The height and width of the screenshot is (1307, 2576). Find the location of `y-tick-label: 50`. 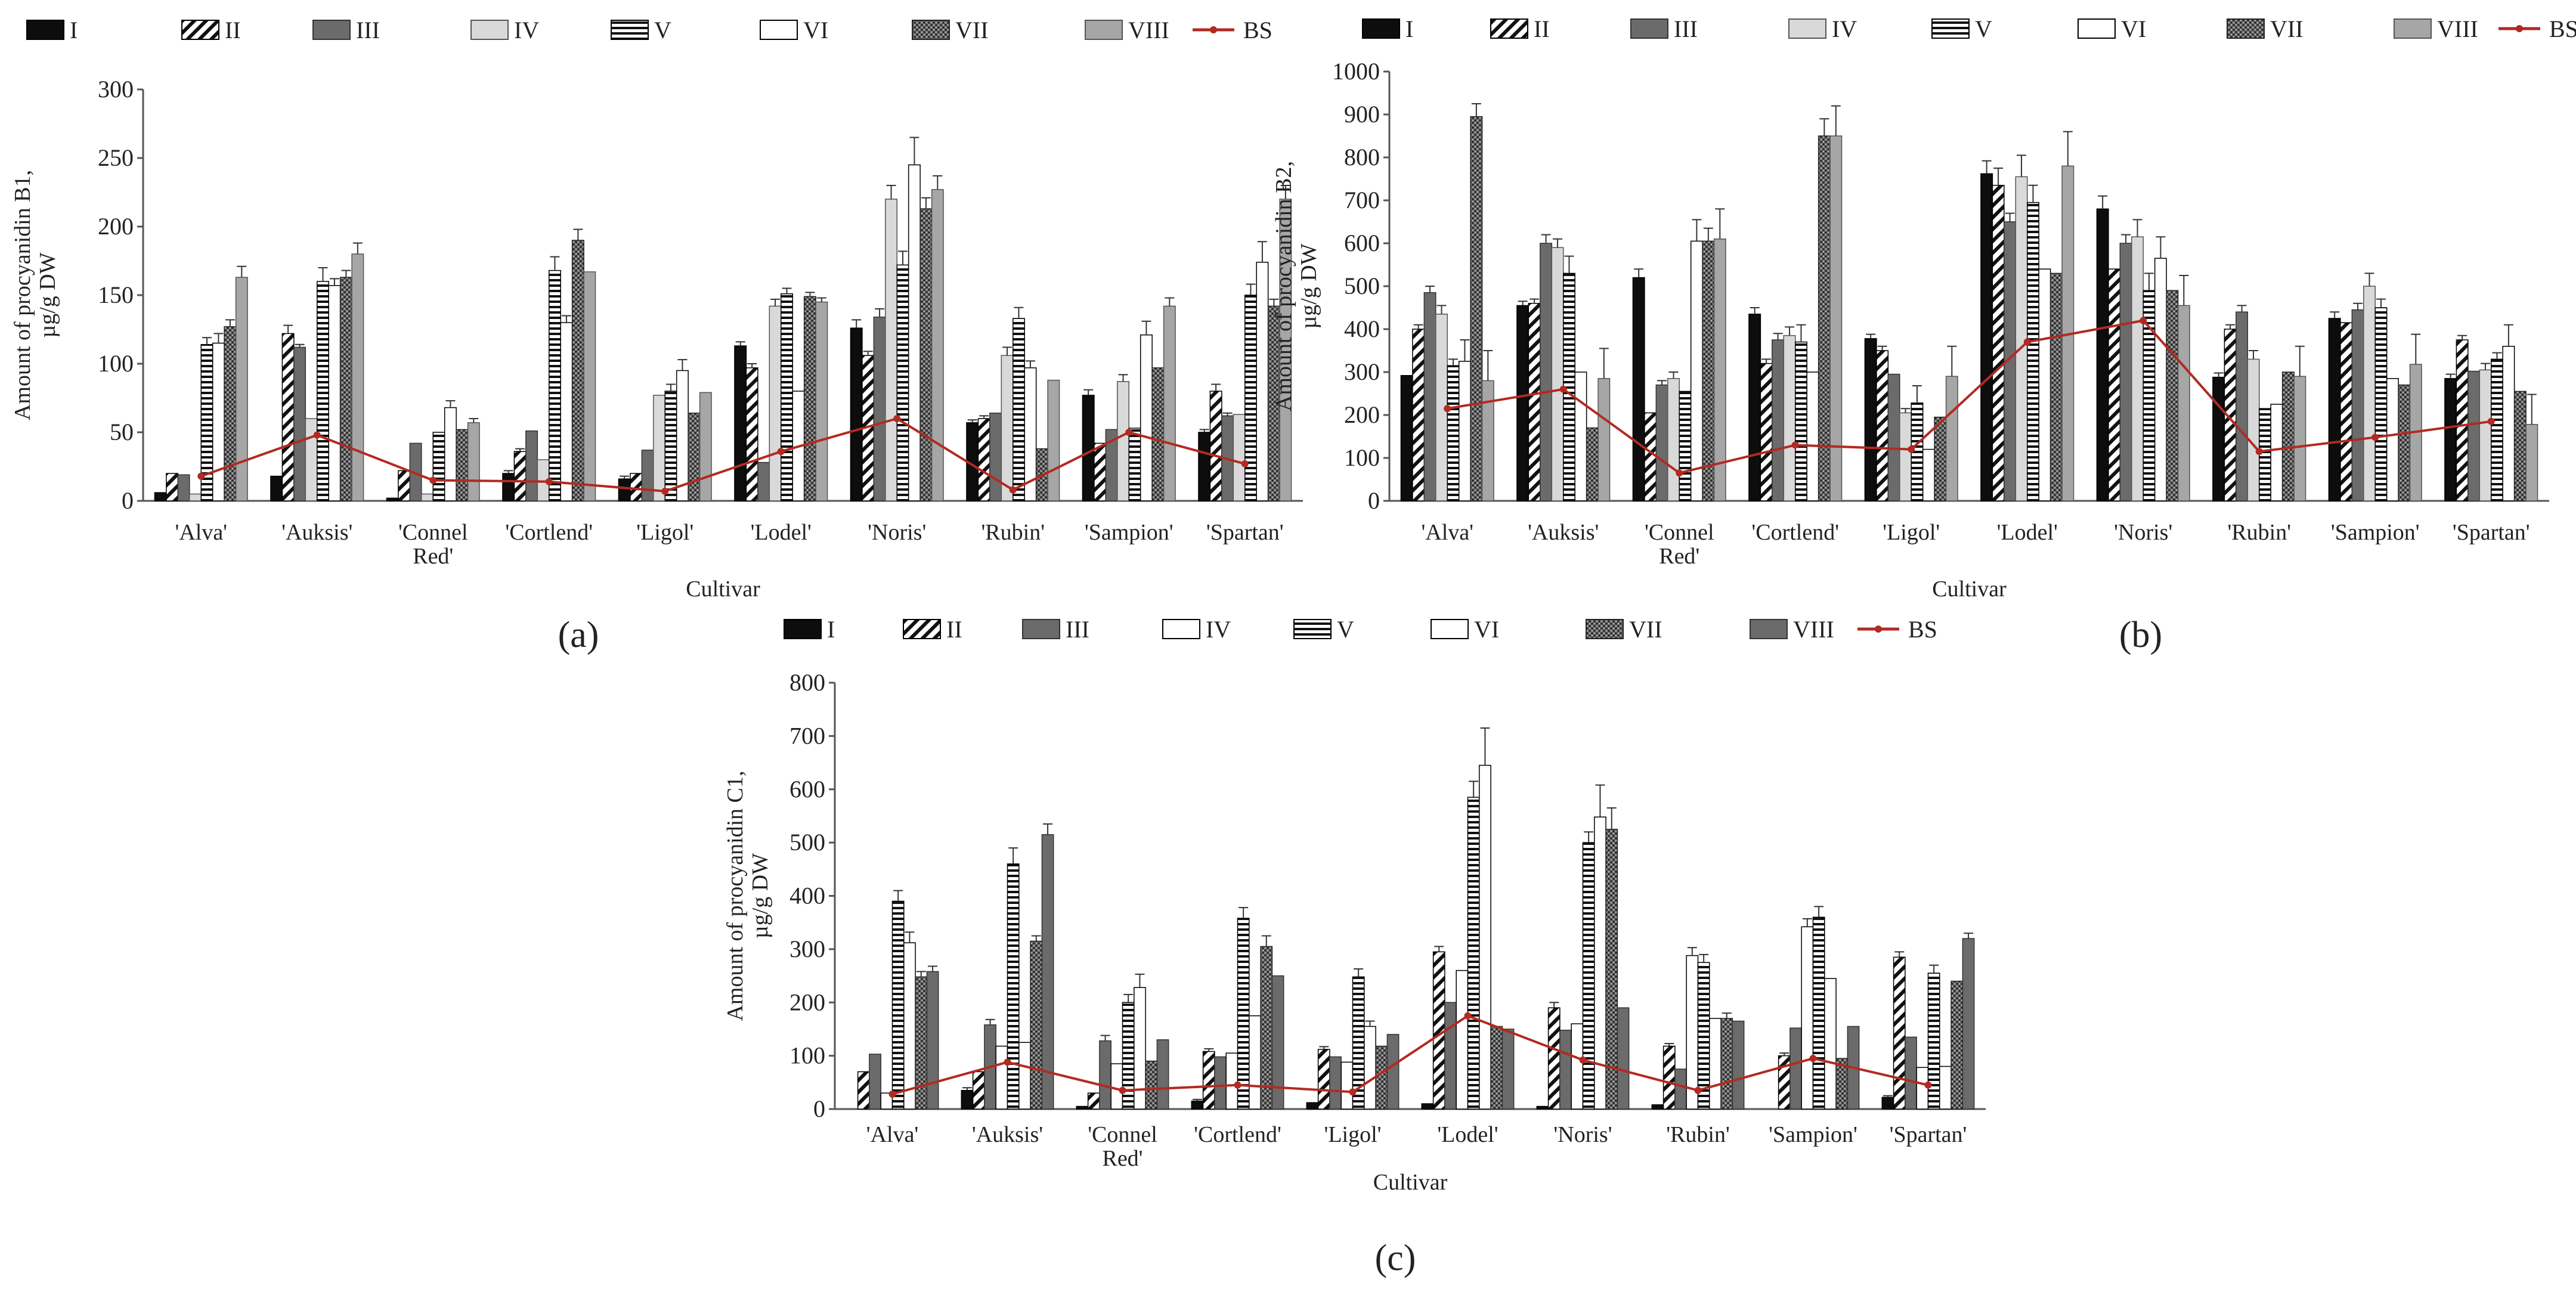

y-tick-label: 50 is located at coordinates (122, 432).